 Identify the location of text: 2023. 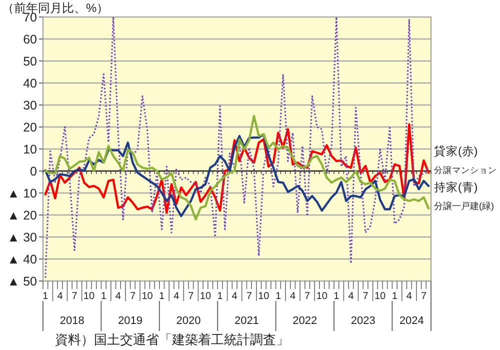
(363, 321).